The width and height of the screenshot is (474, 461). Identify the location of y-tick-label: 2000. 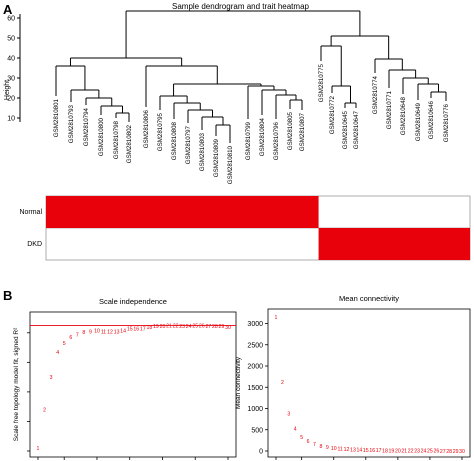
(255, 367).